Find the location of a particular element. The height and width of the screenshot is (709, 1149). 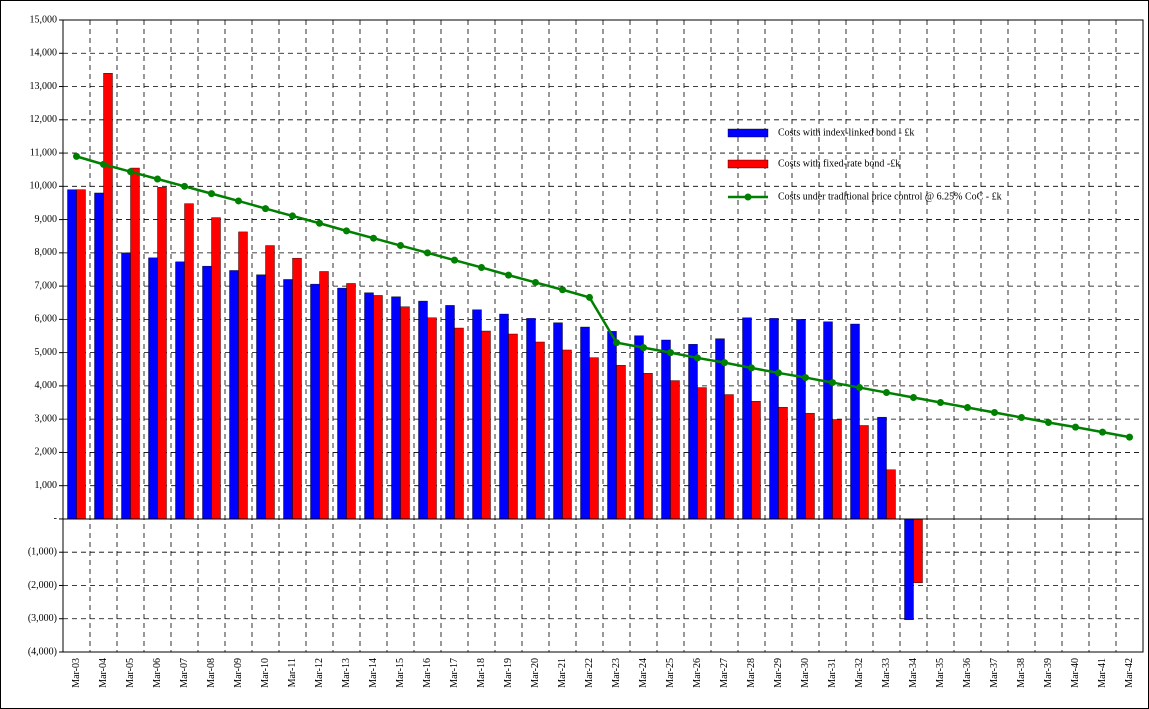

legend-label: Costs with index-linked bond - £k is located at coordinates (846, 132).